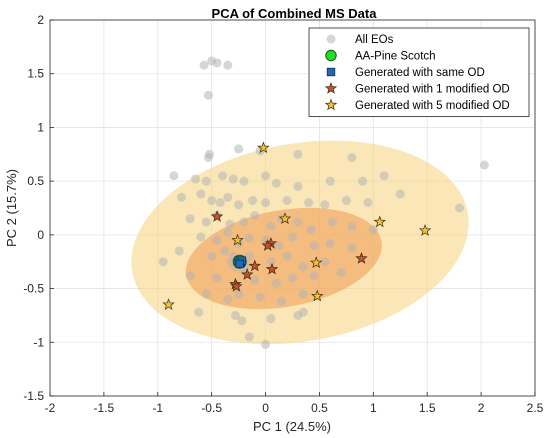 Image resolution: width=550 pixels, height=438 pixels. I want to click on y-tick-label: 1.5, so click(35, 74).